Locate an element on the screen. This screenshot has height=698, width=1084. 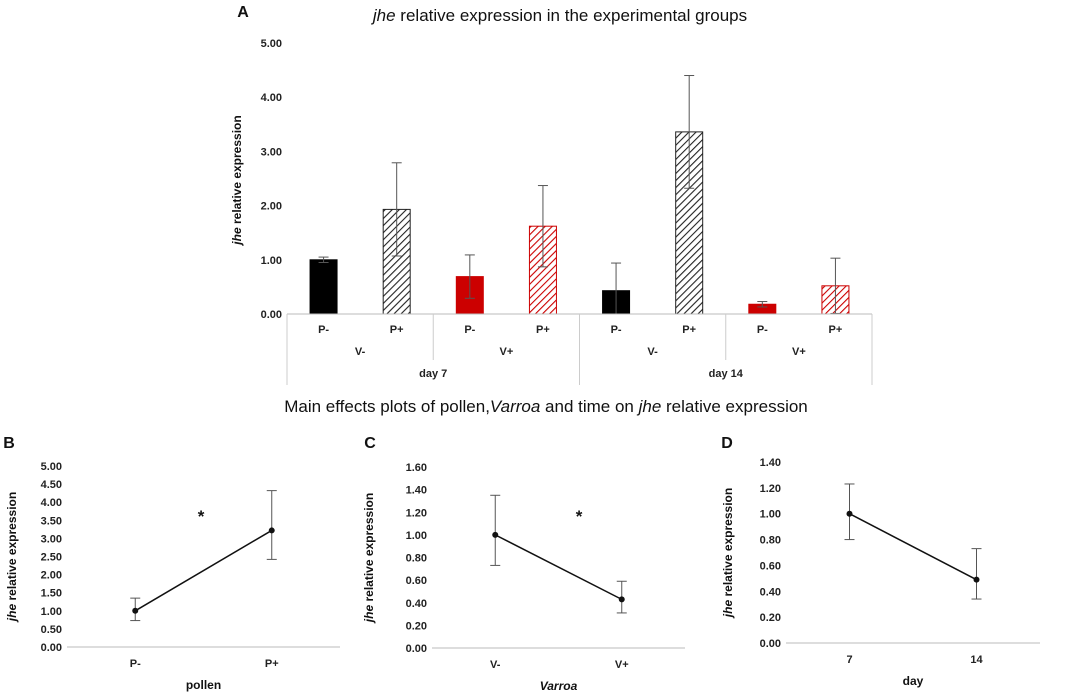
x-axis-label: pollen is located at coordinates (203, 685).